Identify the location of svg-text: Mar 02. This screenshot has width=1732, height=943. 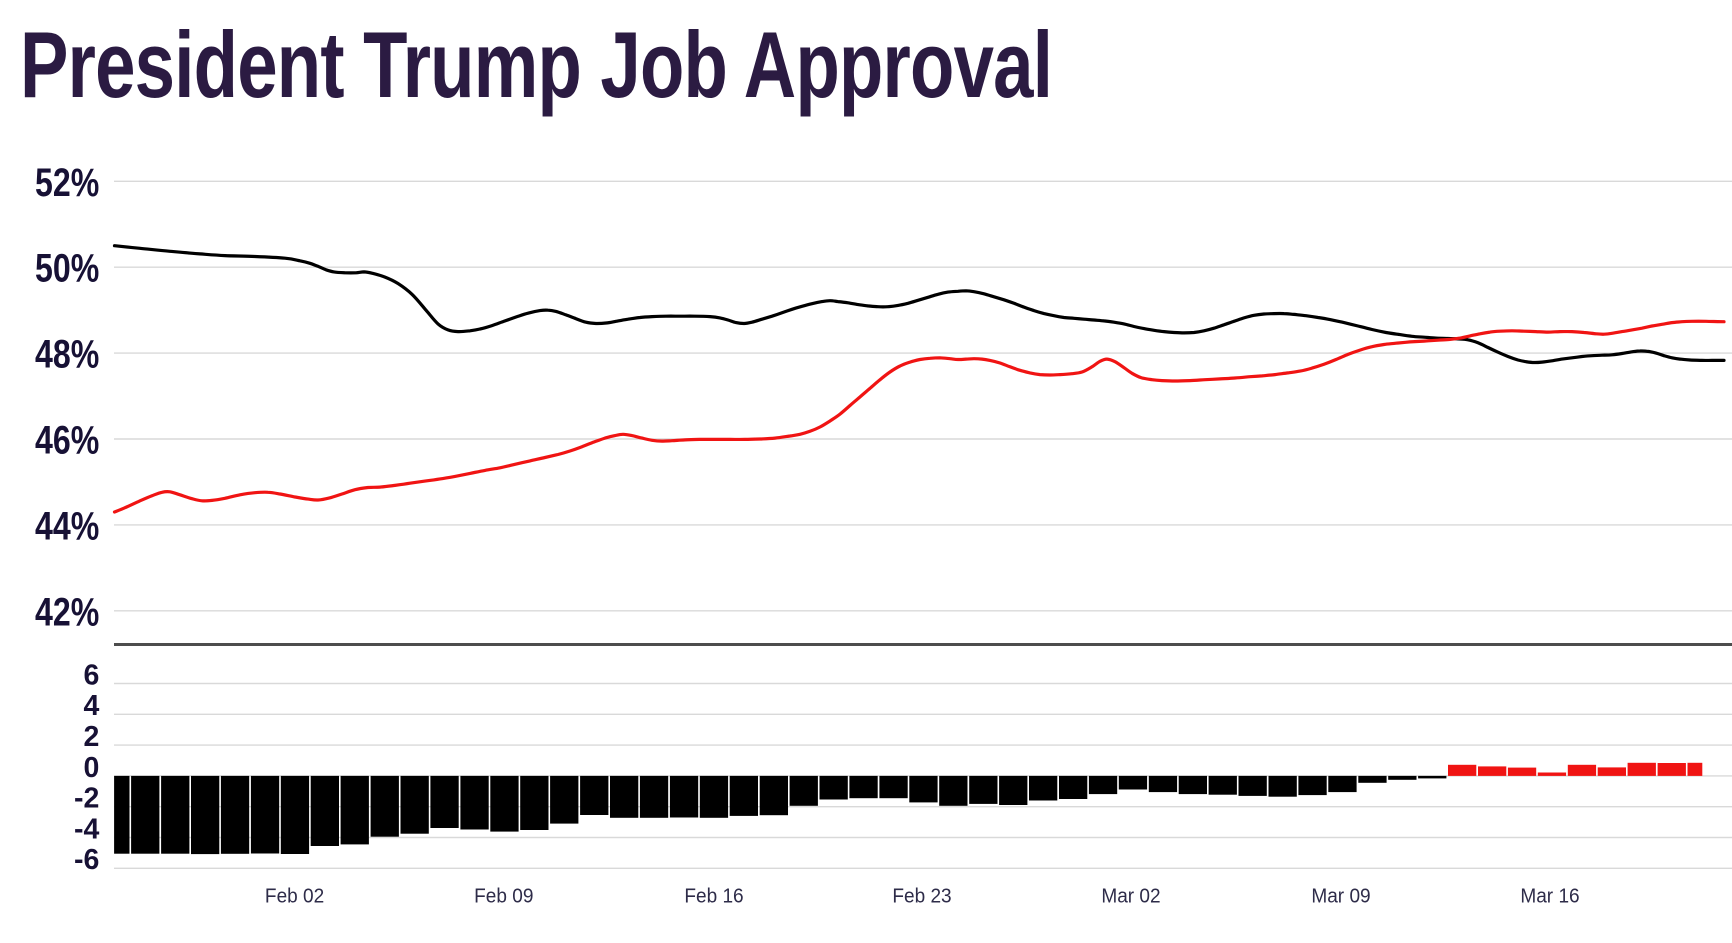
(1130, 896).